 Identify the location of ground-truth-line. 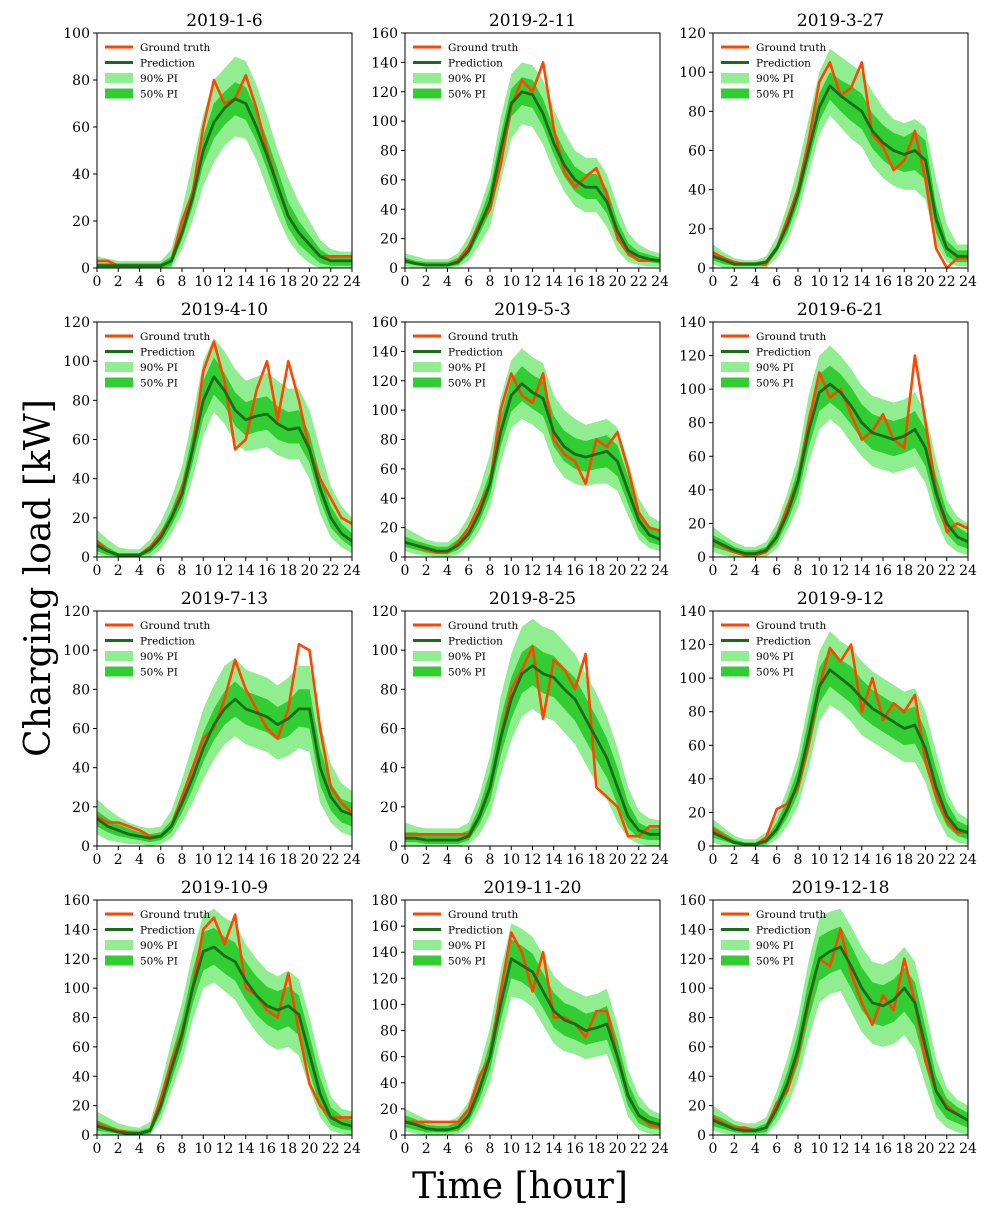
(840, 455).